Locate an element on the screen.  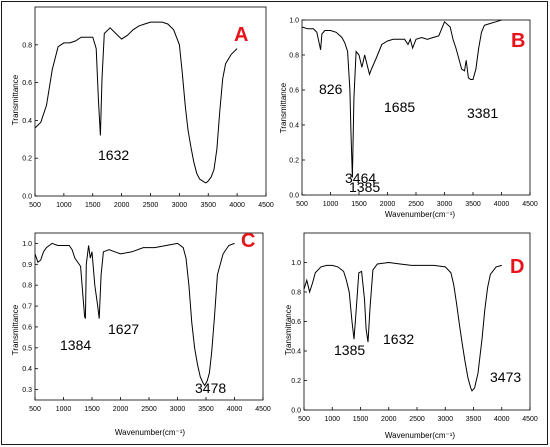
panel-d-spectrum-line is located at coordinates (402, 326).